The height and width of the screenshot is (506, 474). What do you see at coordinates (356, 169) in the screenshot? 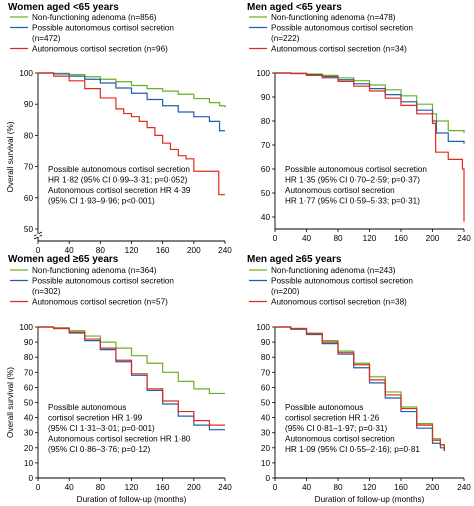
I see `hr-annotation: Possible autonomous cortisol secretion` at bounding box center [356, 169].